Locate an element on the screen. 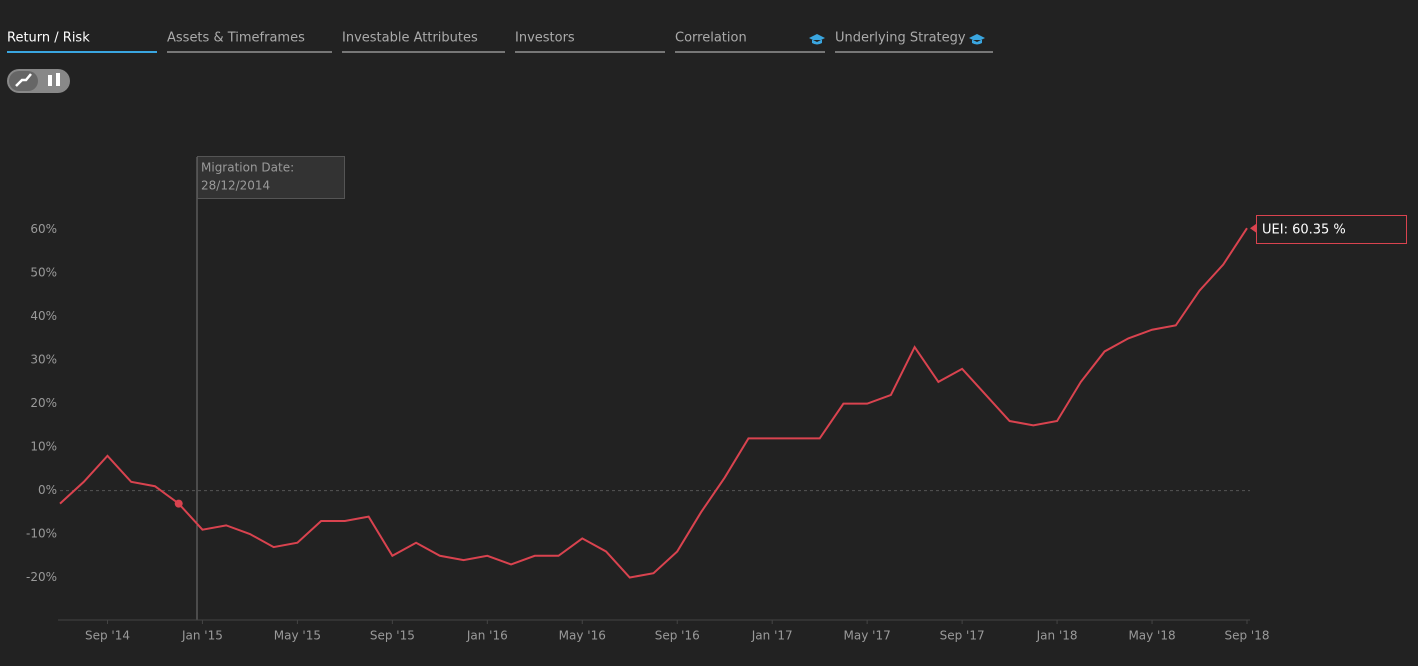  x-tick-label: Jan '16 is located at coordinates (487, 636).